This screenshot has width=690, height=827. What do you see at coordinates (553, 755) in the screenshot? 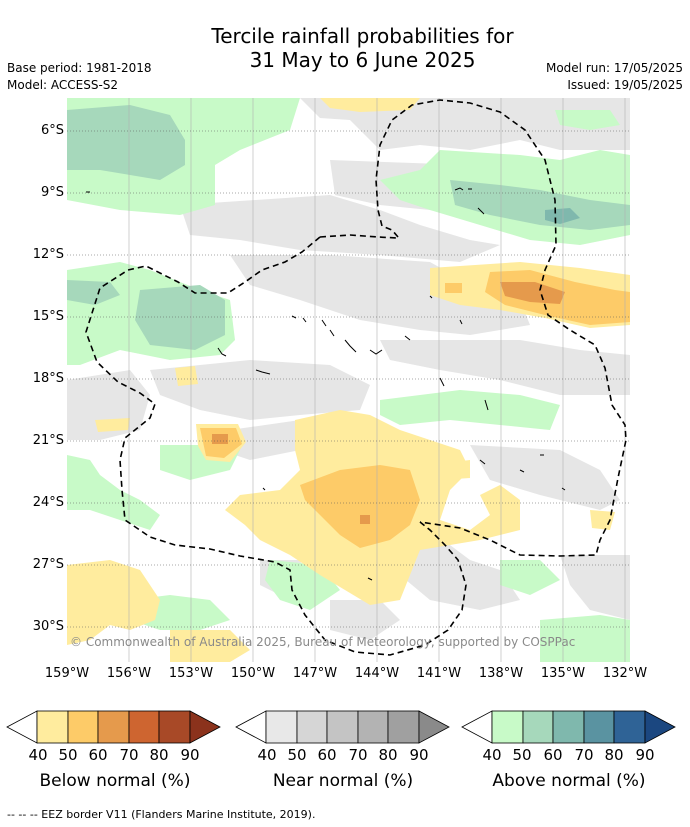
I see `colorbar-above-label: 60` at bounding box center [553, 755].